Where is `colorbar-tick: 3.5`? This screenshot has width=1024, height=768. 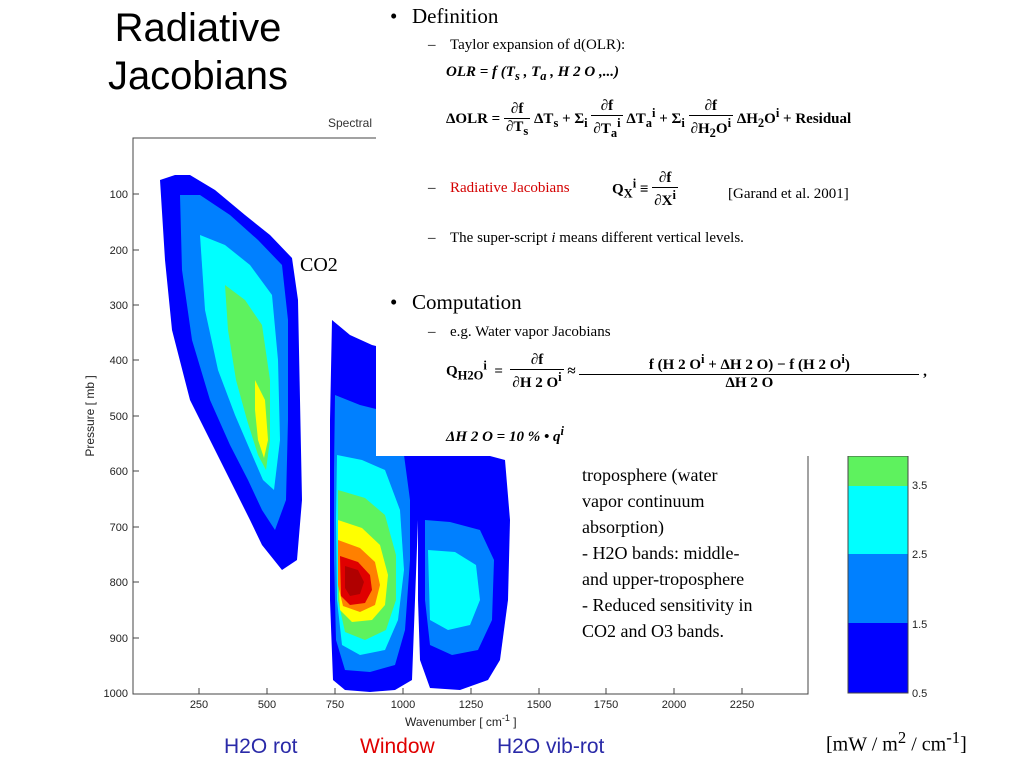 colorbar-tick: 3.5 is located at coordinates (919, 486).